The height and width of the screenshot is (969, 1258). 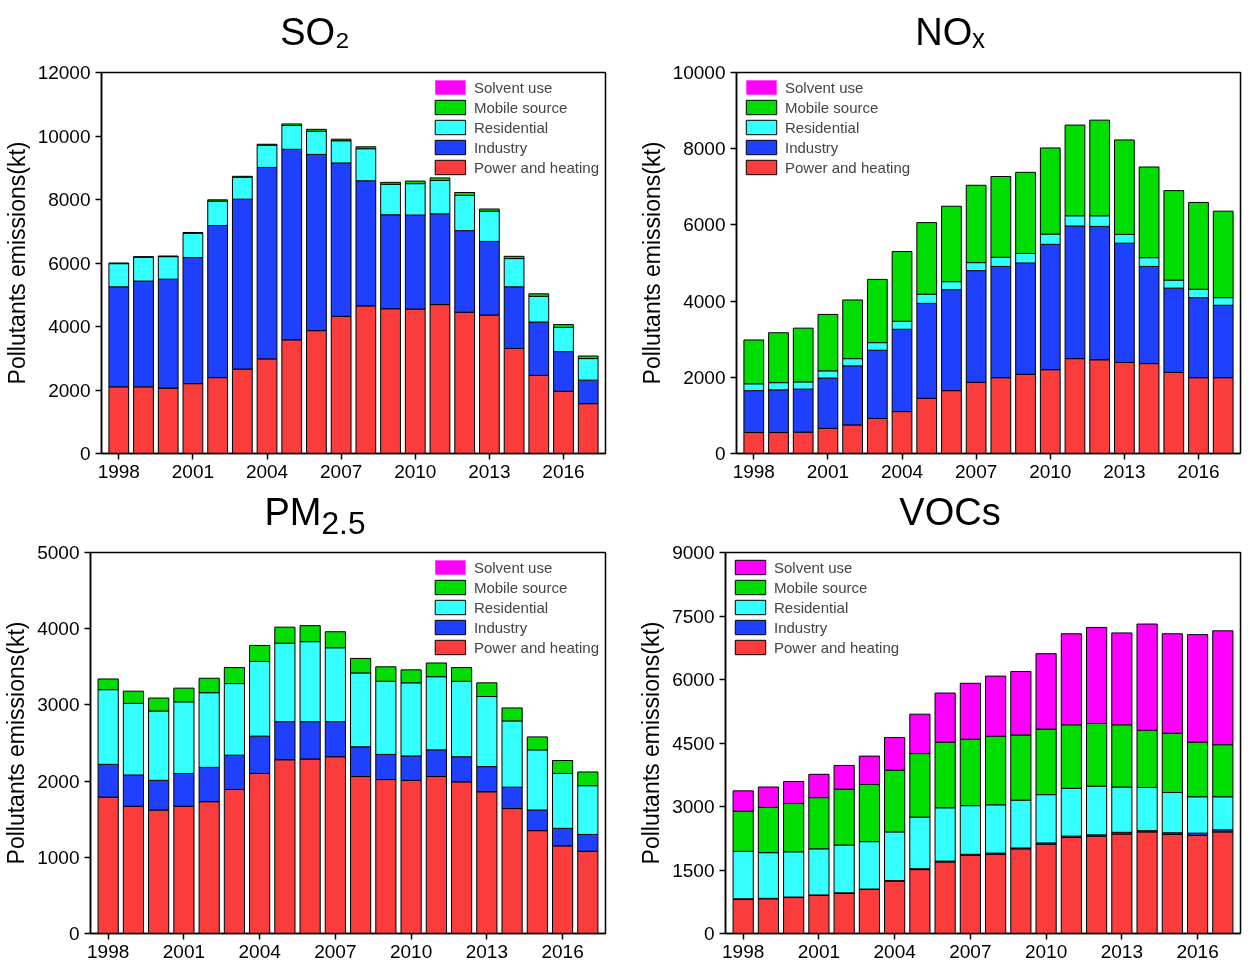 I want to click on chart-title: NOₓ, so click(x=950, y=32).